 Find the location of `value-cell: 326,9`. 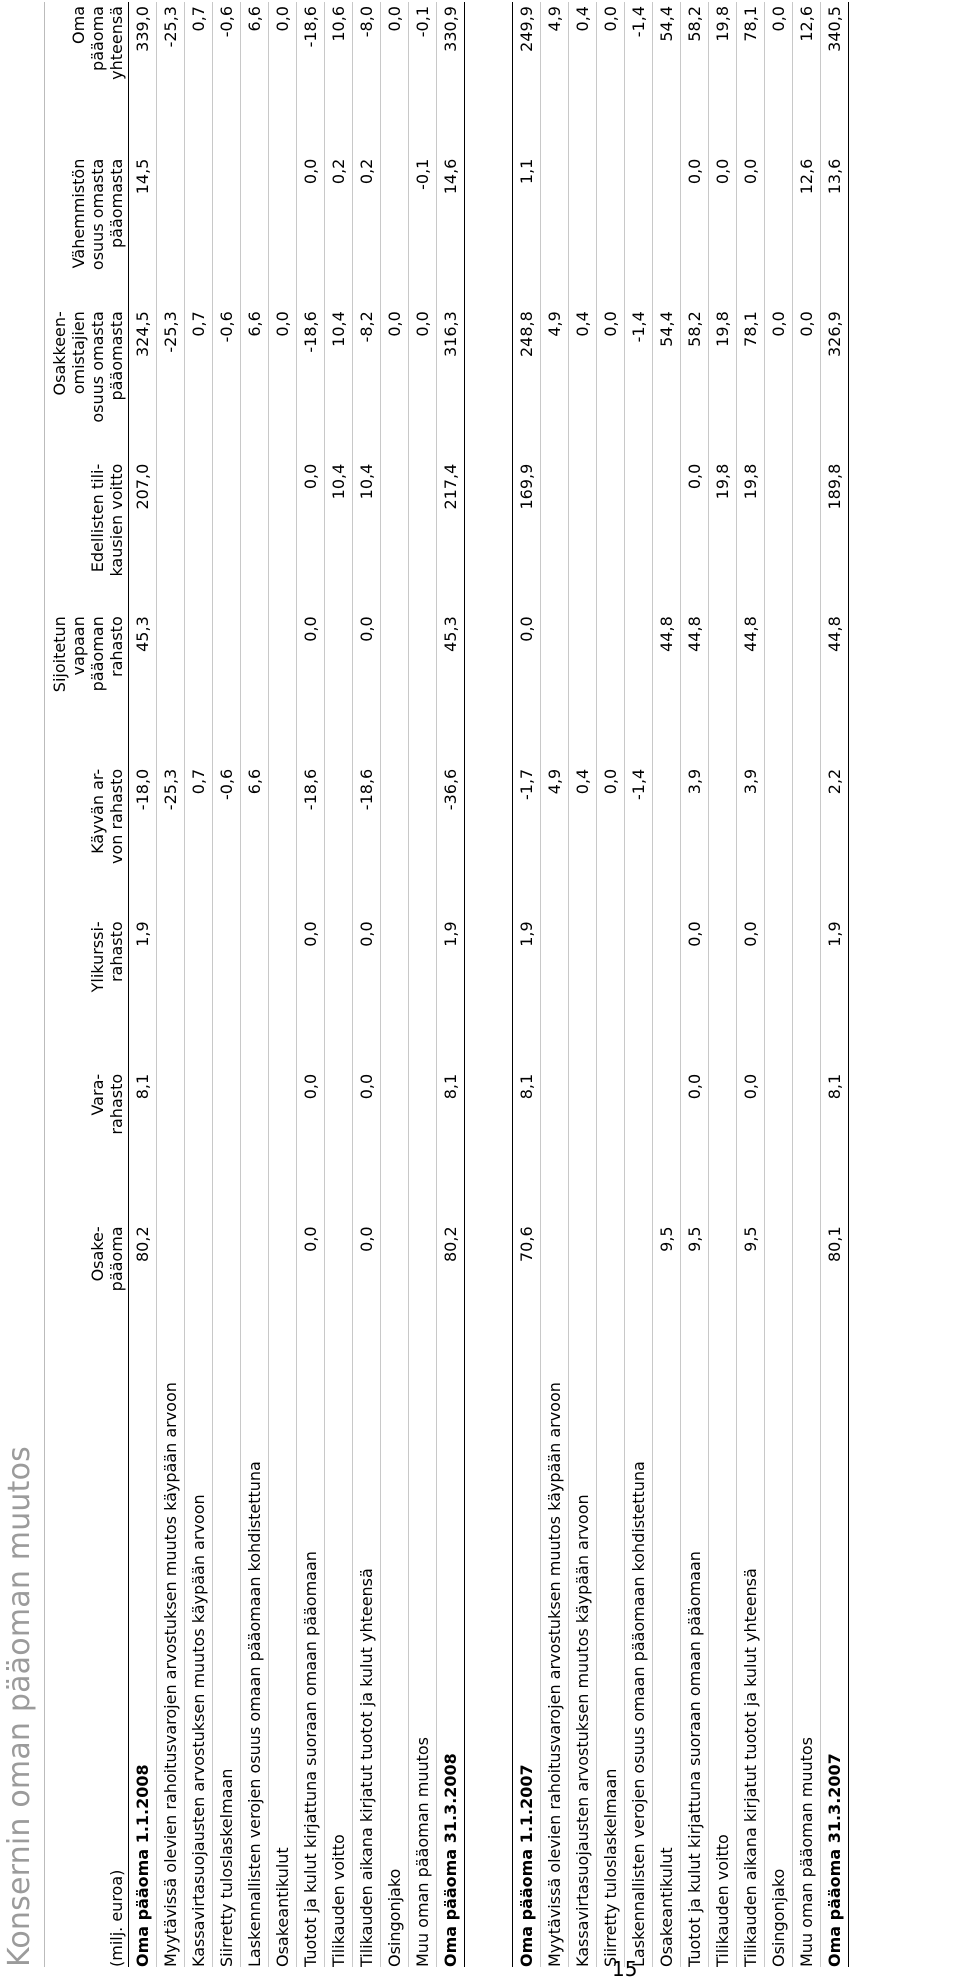

value-cell: 326,9 is located at coordinates (834, 383).